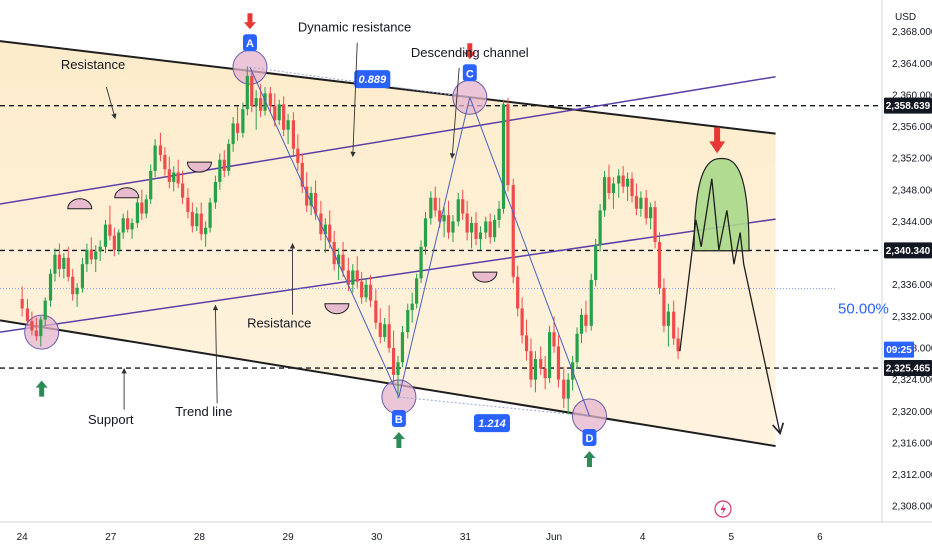  I want to click on point-label-box, so click(589, 438).